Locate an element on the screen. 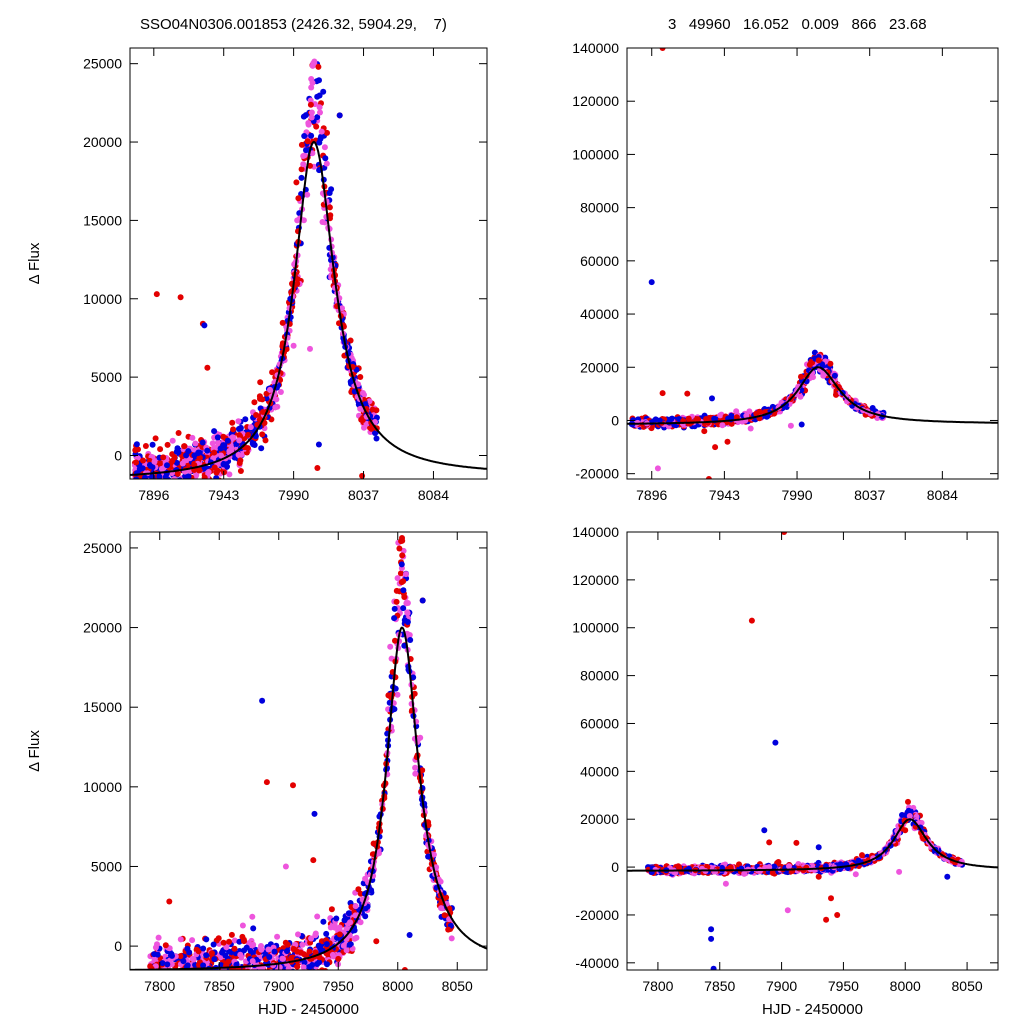  y-tick-label: 5000 is located at coordinates (106, 377).